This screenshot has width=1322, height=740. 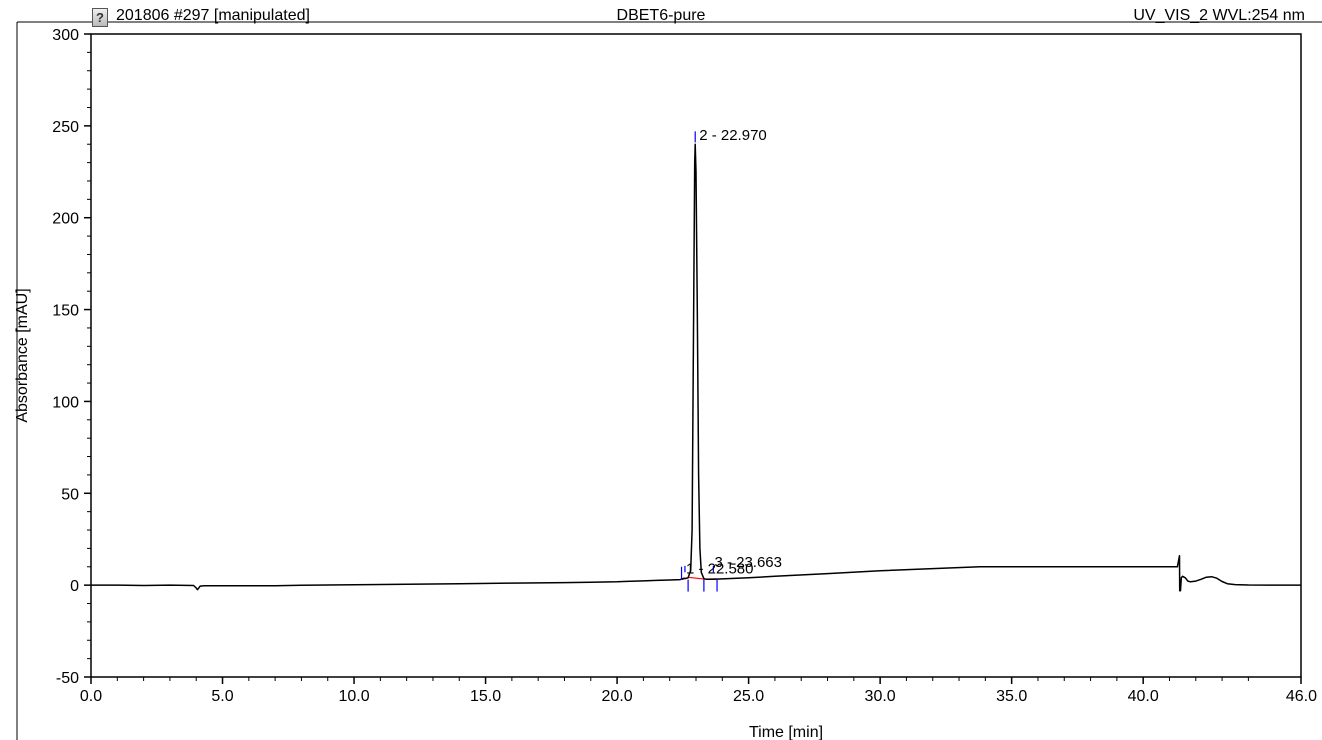 What do you see at coordinates (696, 578) in the screenshot?
I see `integration-baseline` at bounding box center [696, 578].